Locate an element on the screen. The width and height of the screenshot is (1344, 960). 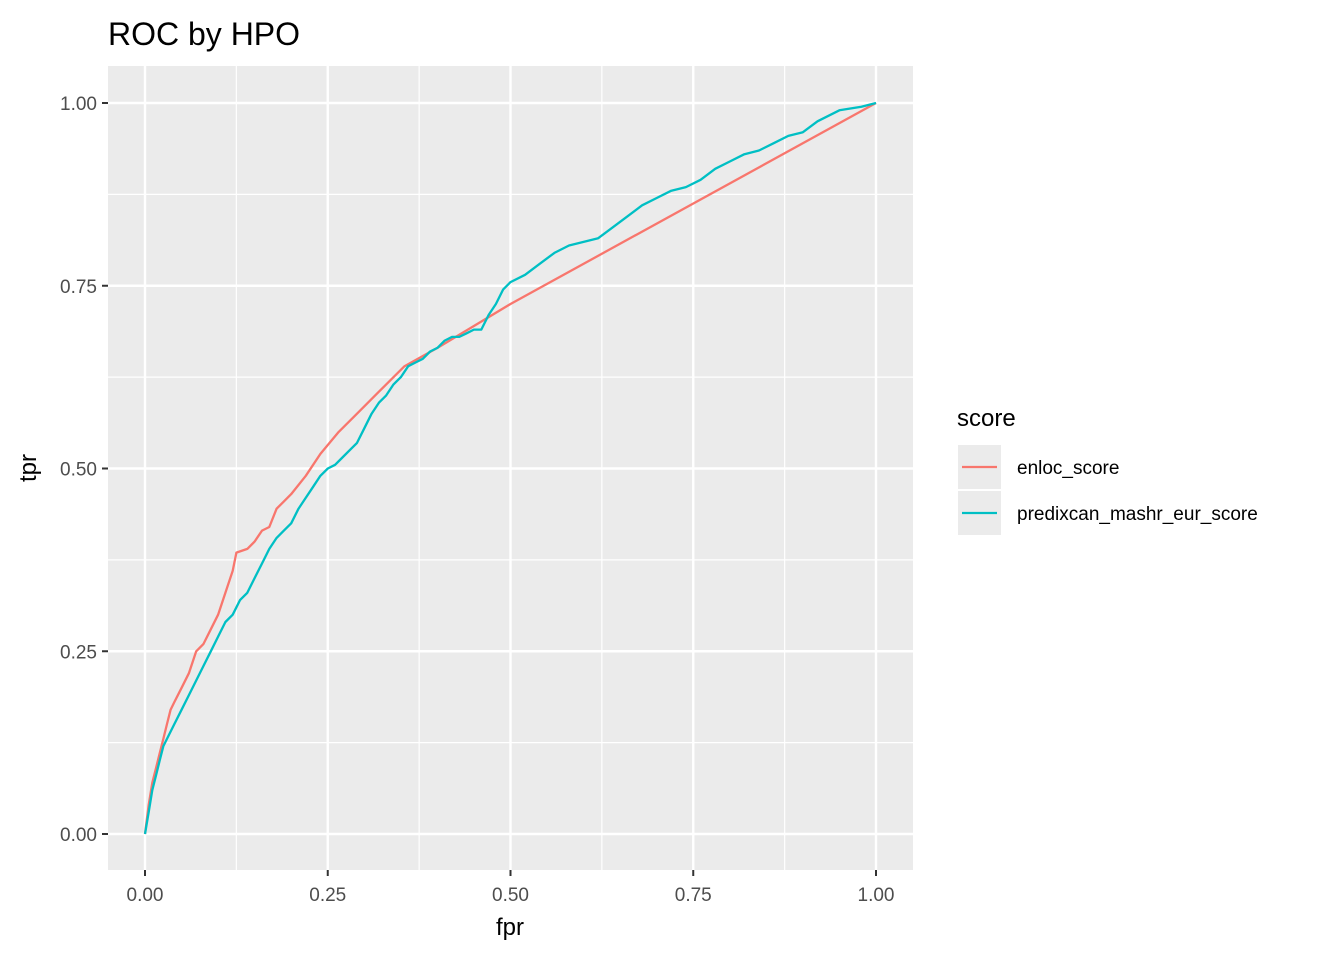
y-tick-label: 0.75 is located at coordinates (78, 287).